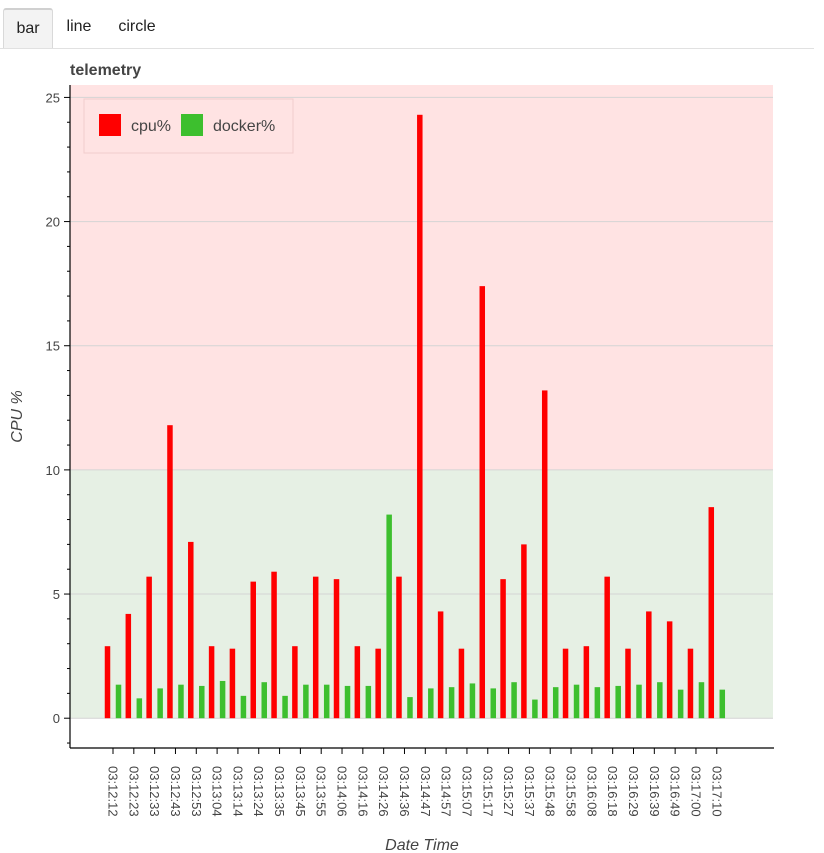 This screenshot has height=853, width=824. What do you see at coordinates (151, 126) in the screenshot?
I see `legend-label-cpu: cpu%` at bounding box center [151, 126].